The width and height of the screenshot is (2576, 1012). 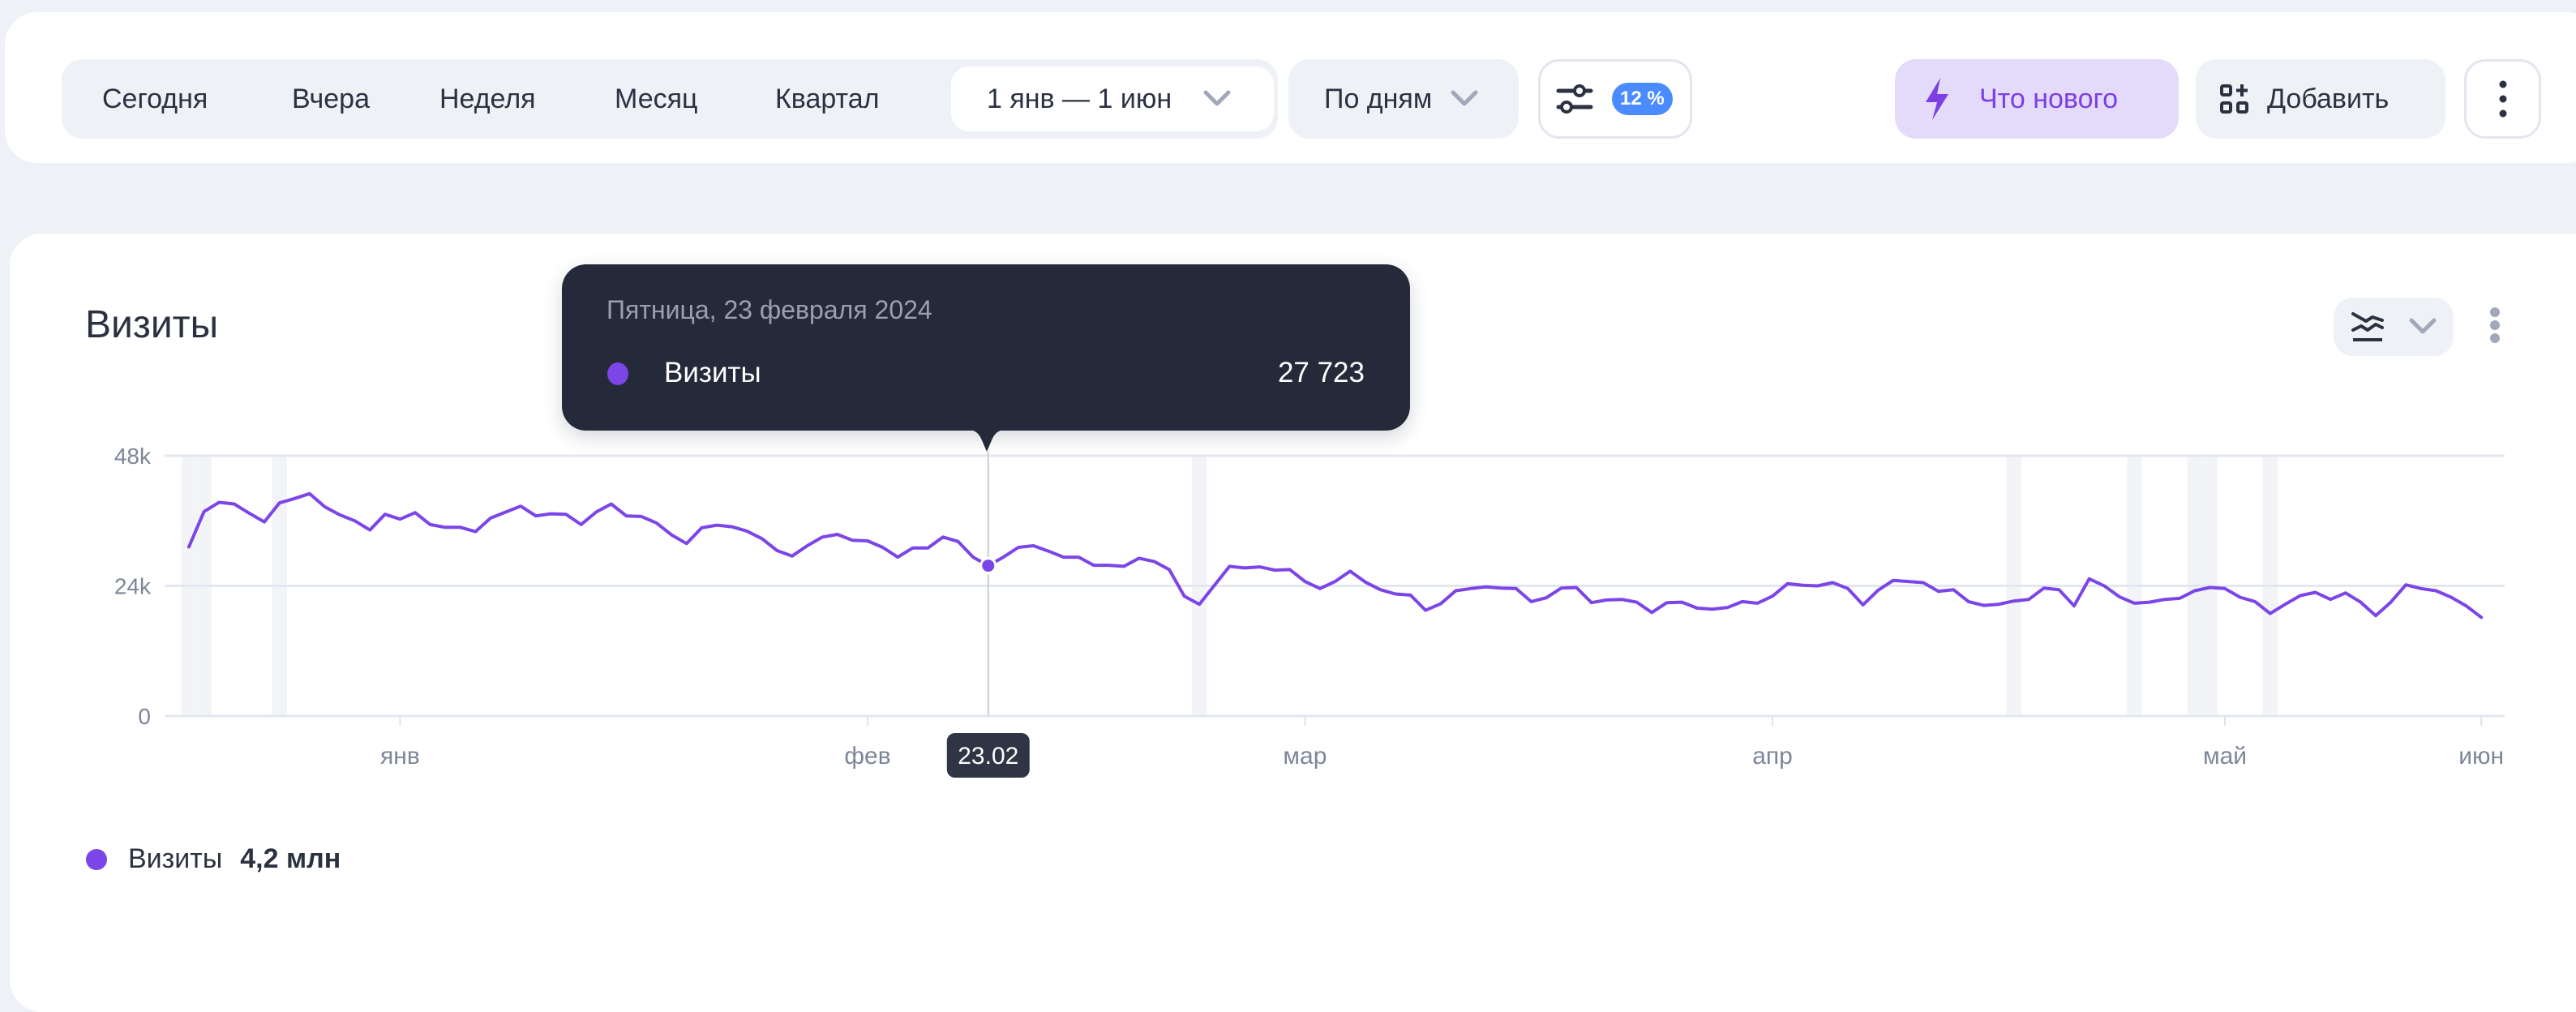 I want to click on more-vertical-icon, so click(x=2502, y=99).